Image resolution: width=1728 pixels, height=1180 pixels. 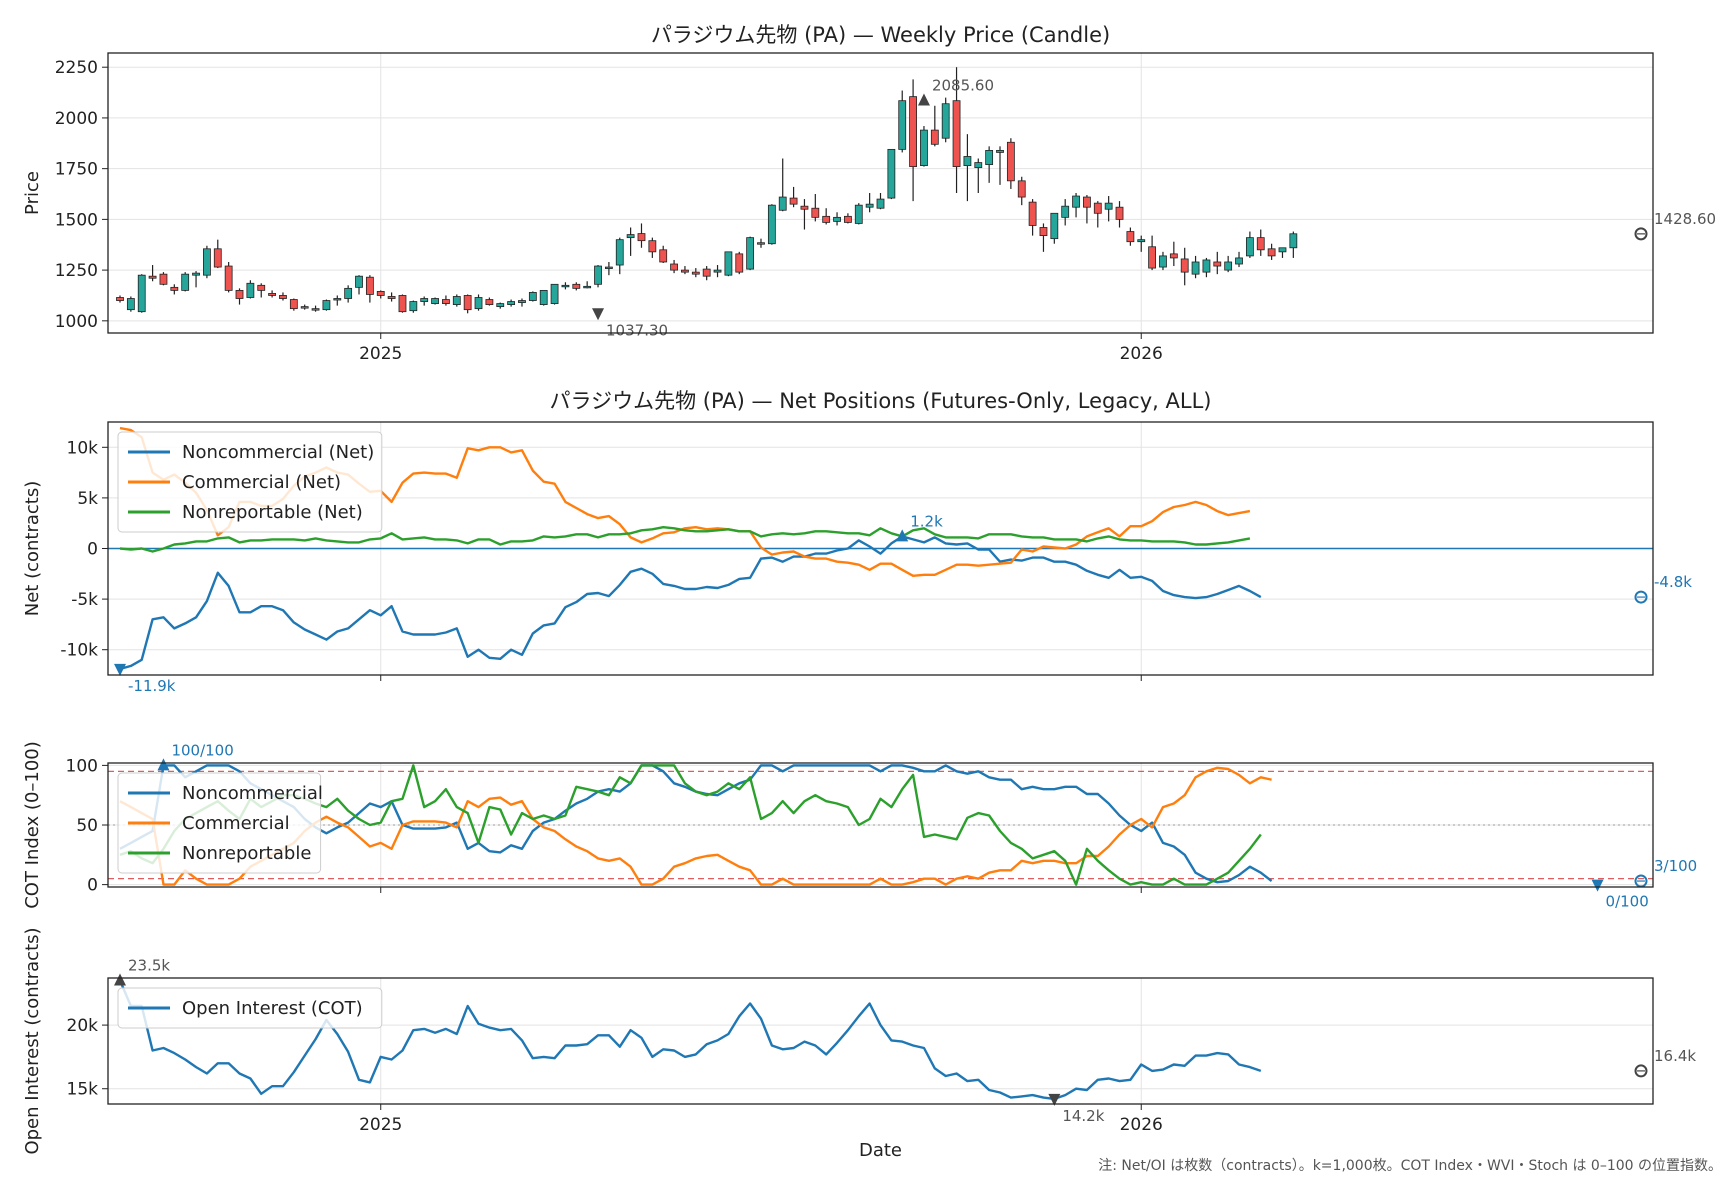 What do you see at coordinates (202, 750) in the screenshot?
I see `max-label: 100/100` at bounding box center [202, 750].